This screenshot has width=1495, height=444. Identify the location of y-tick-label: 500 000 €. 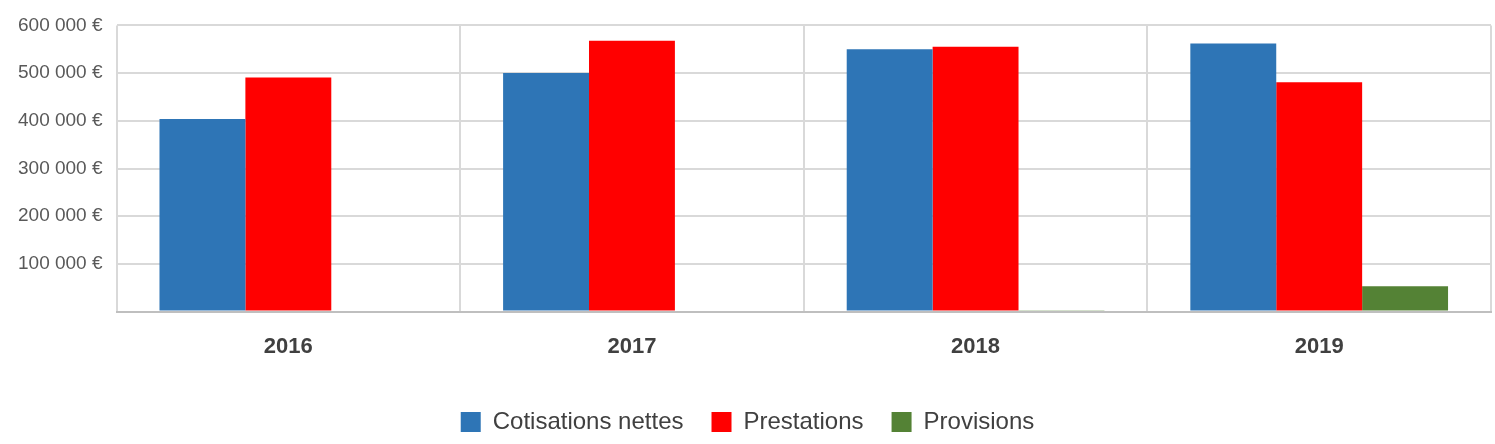
(60, 72).